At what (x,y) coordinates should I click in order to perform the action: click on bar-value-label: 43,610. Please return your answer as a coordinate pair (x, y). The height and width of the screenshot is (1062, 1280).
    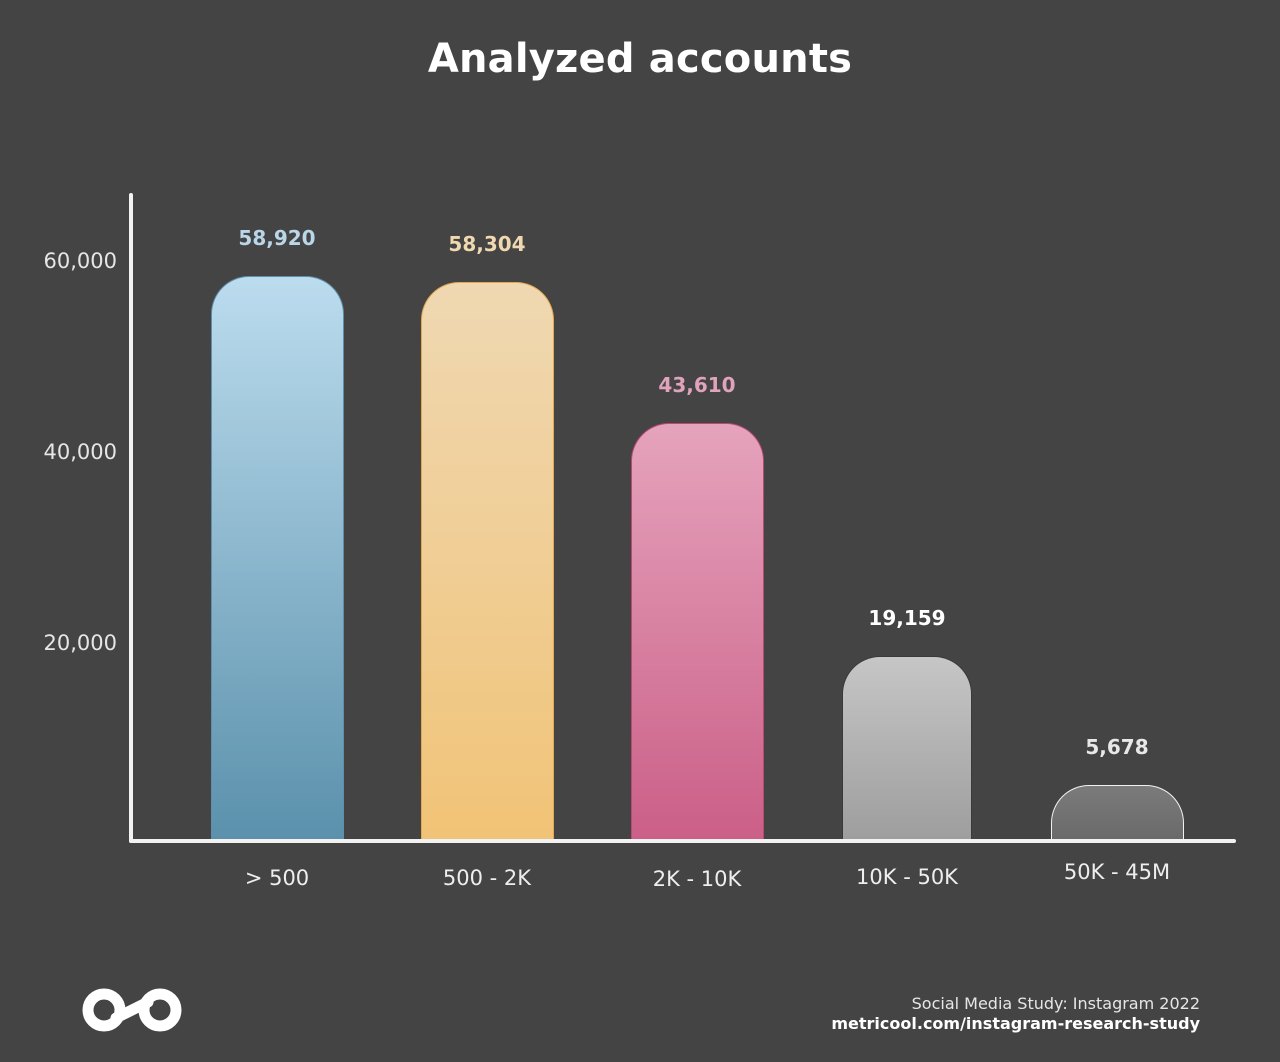
    Looking at the image, I should click on (697, 385).